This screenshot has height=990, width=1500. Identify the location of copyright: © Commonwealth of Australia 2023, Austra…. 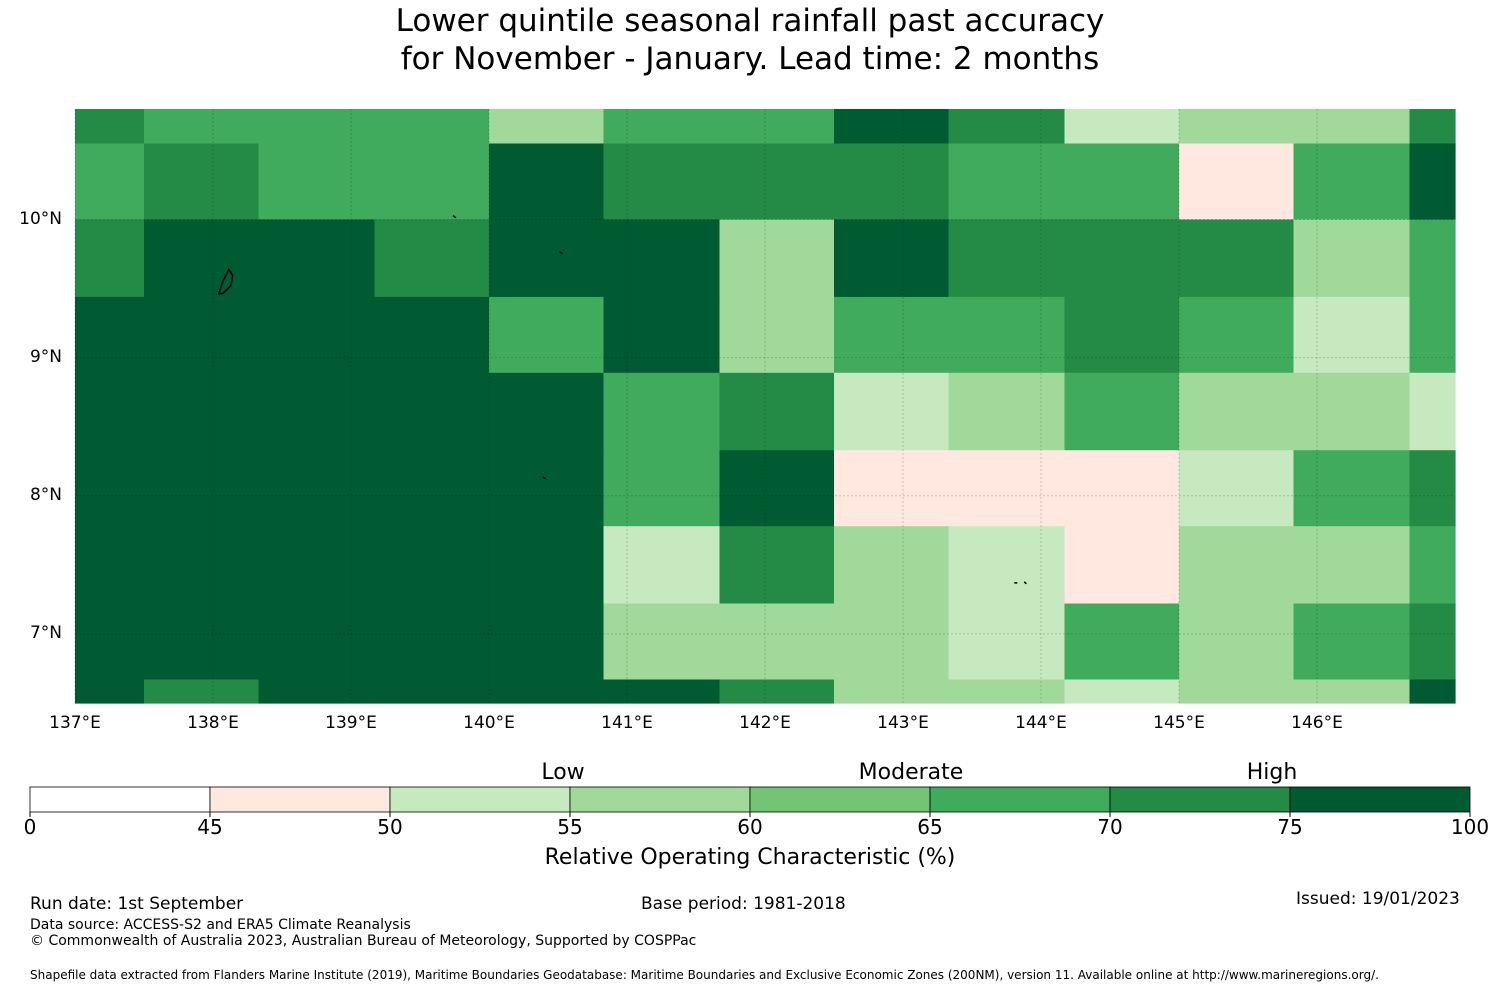
(363, 941).